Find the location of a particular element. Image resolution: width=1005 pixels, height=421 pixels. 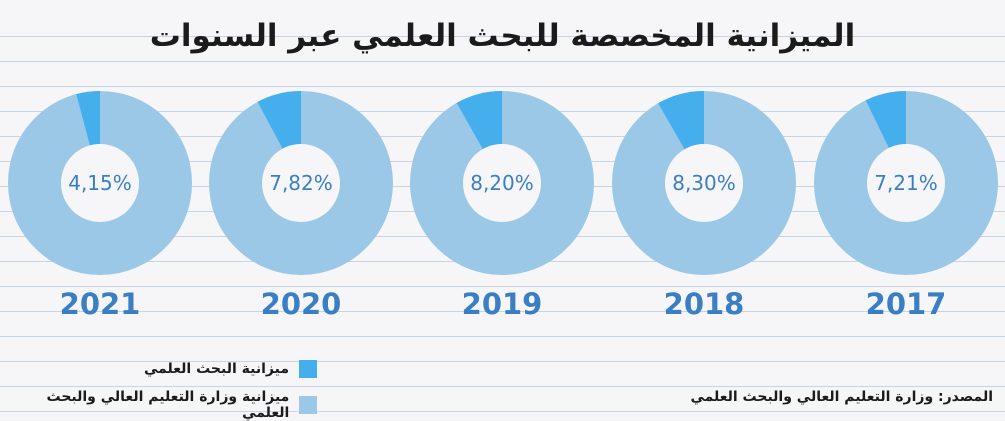

value-label-2017: 7,21% is located at coordinates (906, 183).